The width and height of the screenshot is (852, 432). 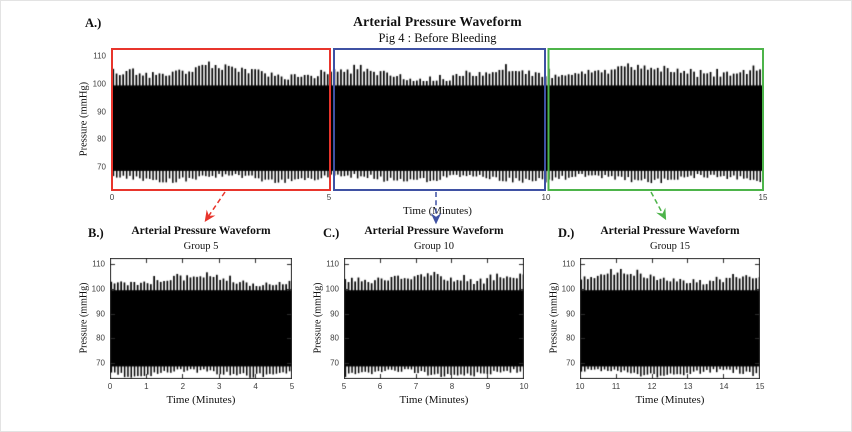 What do you see at coordinates (652, 386) in the screenshot?
I see `panel-d-xtick-label: 12` at bounding box center [652, 386].